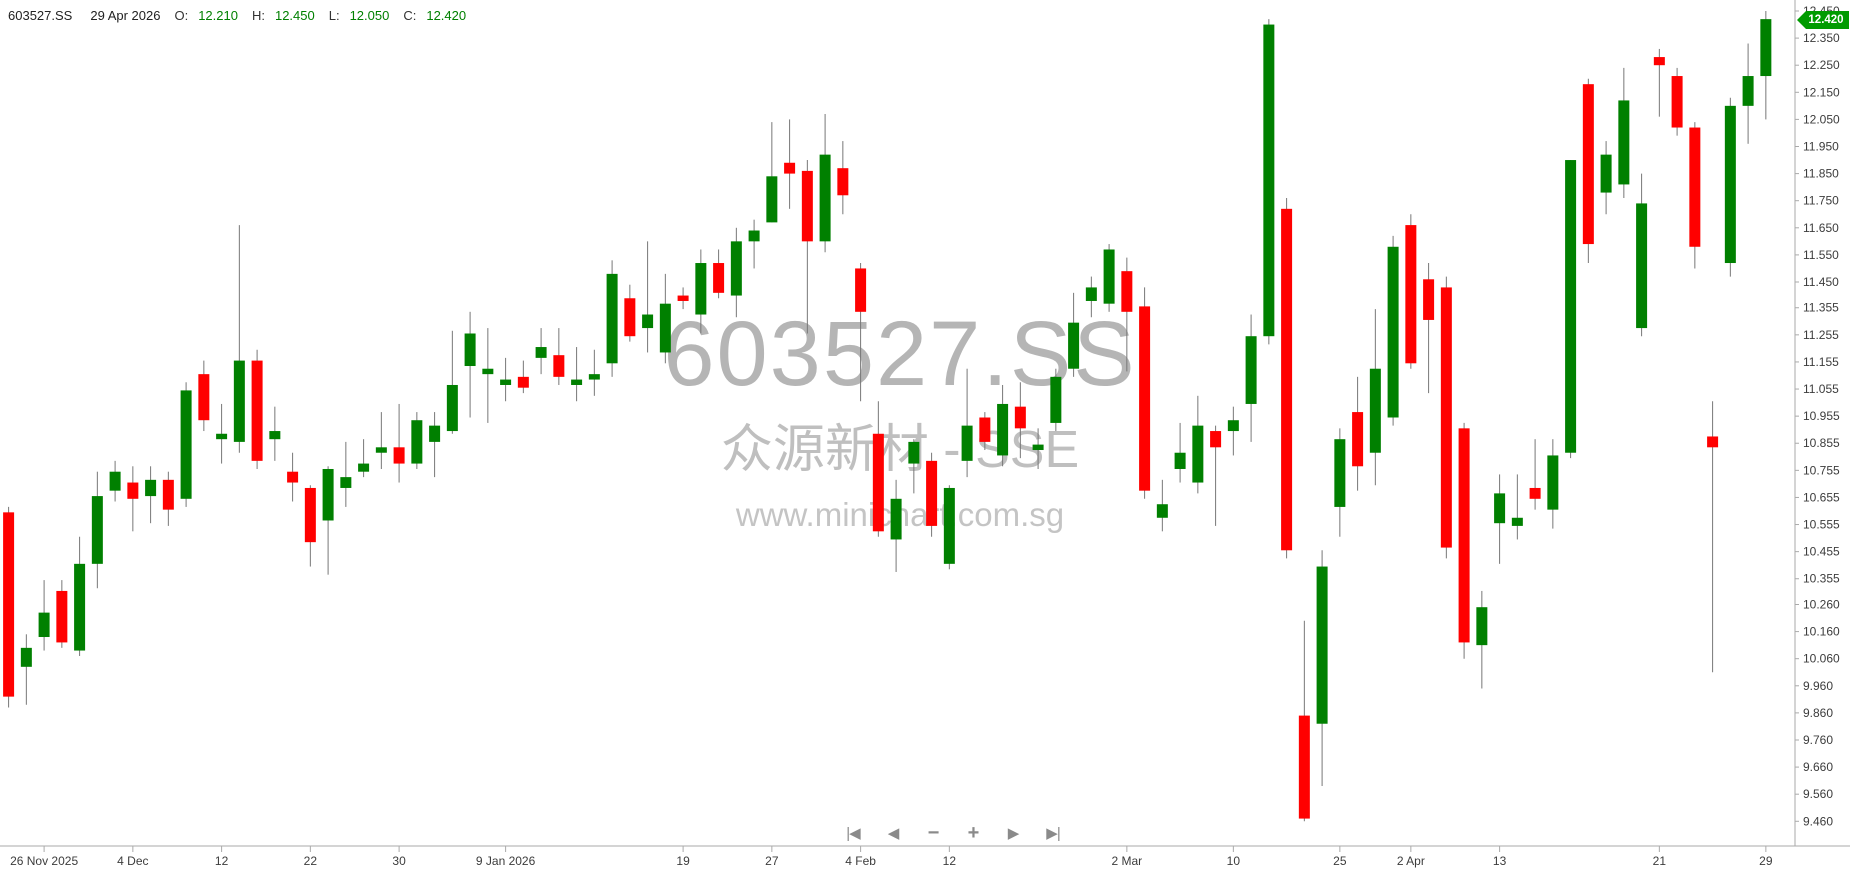  Describe the element at coordinates (369, 15) in the screenshot. I see `low-value: 12.050` at that location.